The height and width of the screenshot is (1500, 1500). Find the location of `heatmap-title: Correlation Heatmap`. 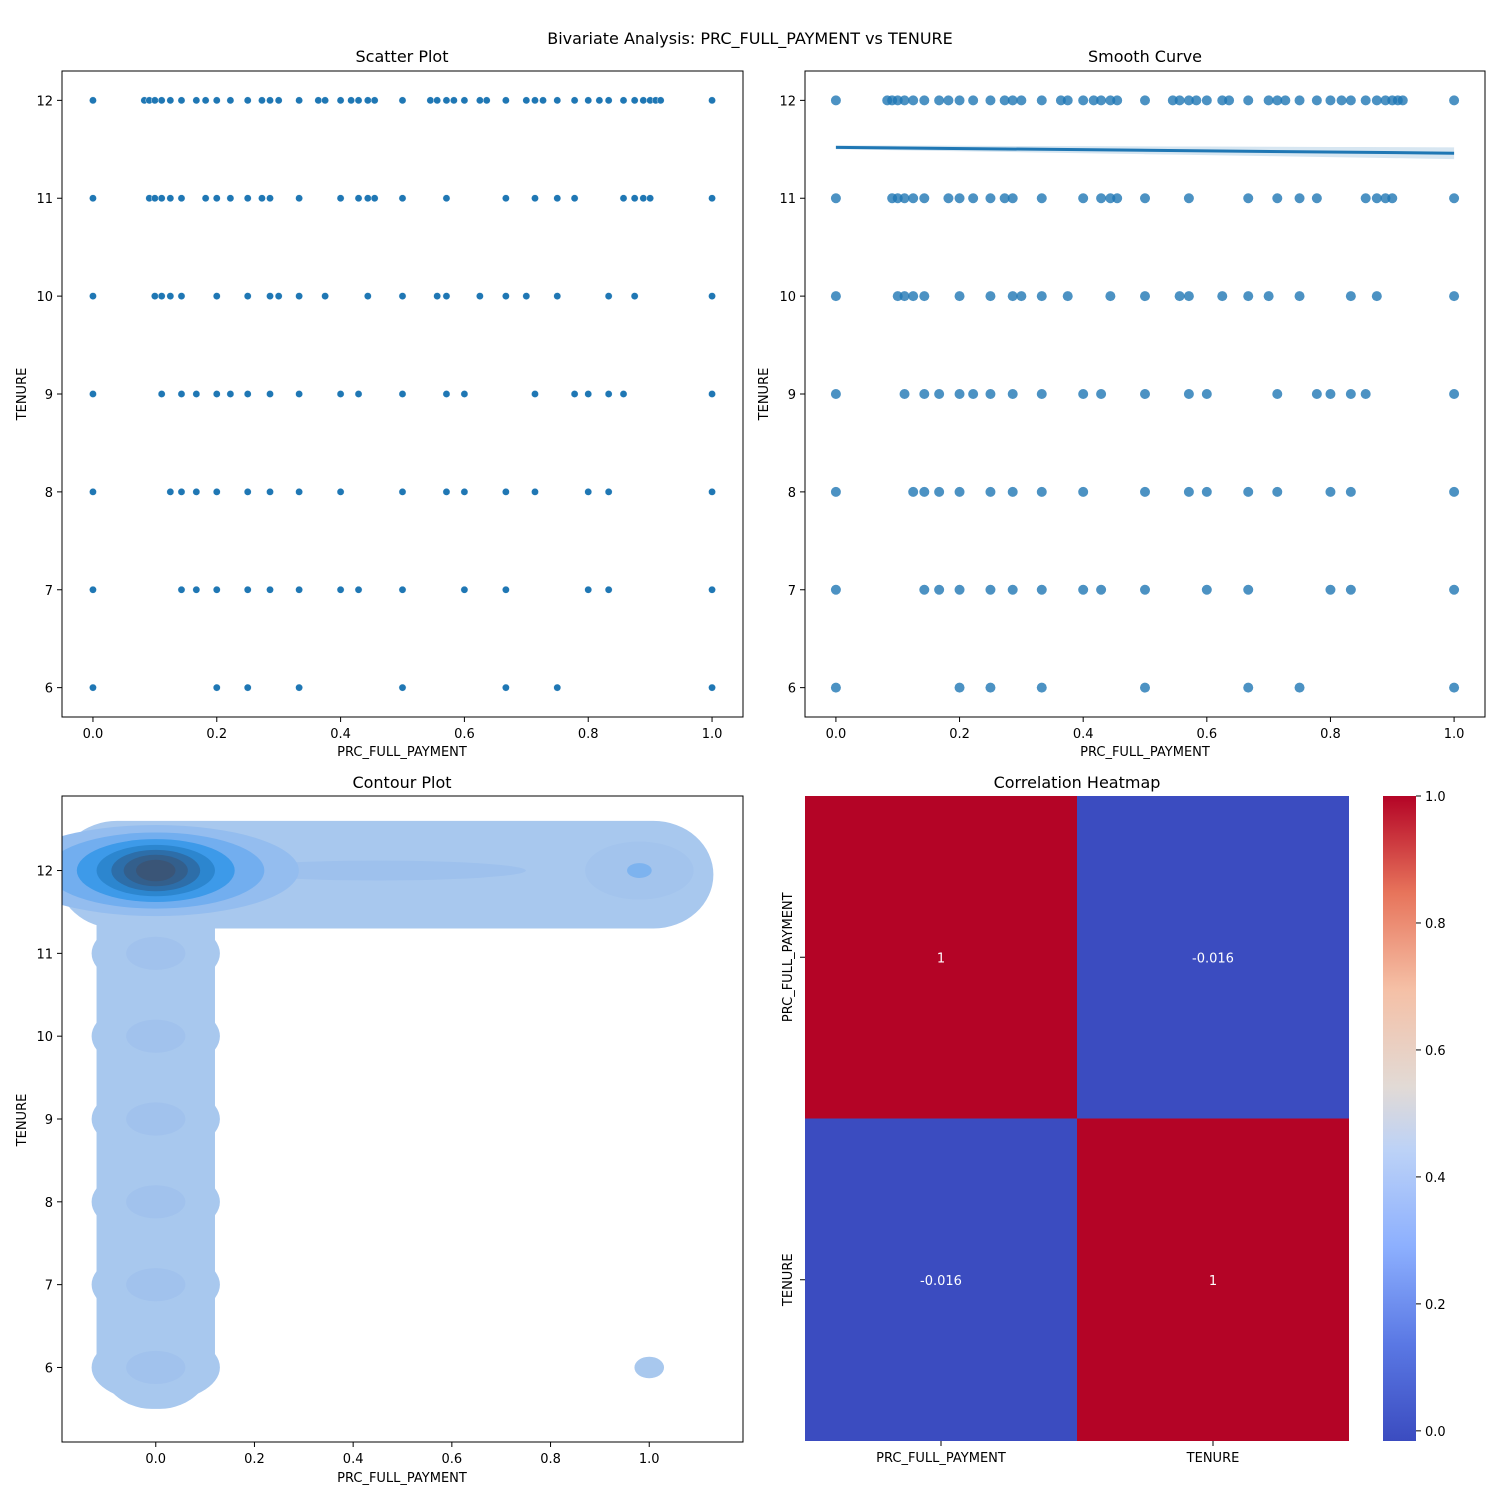

heatmap-title: Correlation Heatmap is located at coordinates (1077, 782).